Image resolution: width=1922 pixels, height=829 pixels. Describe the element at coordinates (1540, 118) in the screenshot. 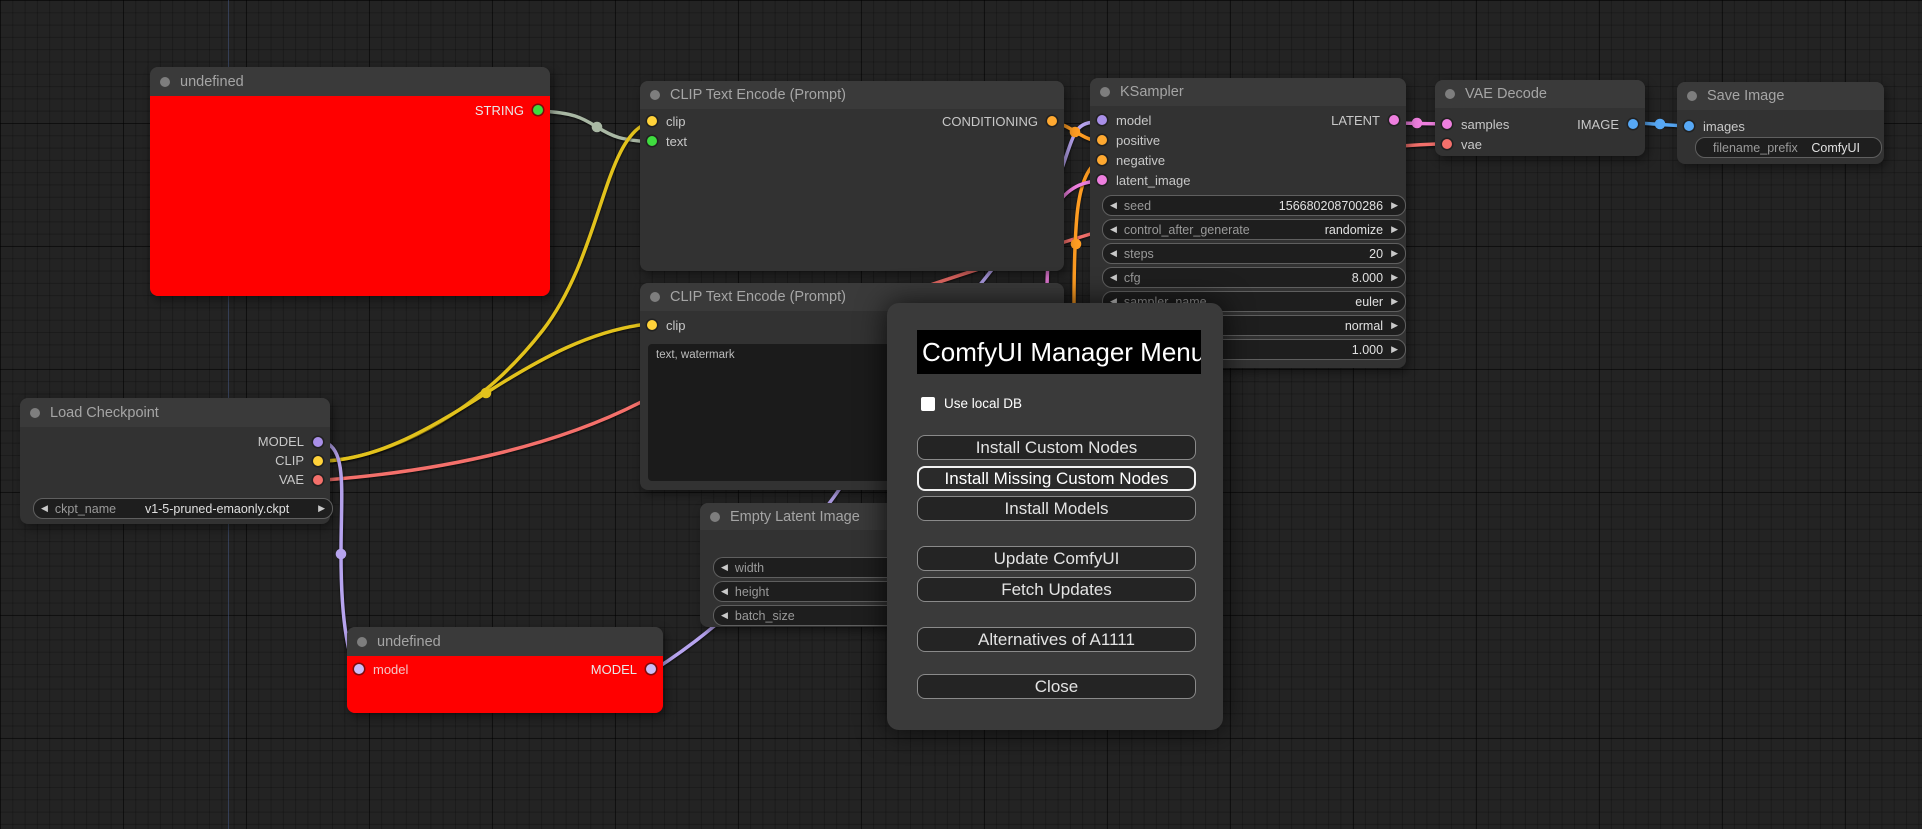

I see `node-vae-decode: VAE Decode samples IMAGE vae` at that location.